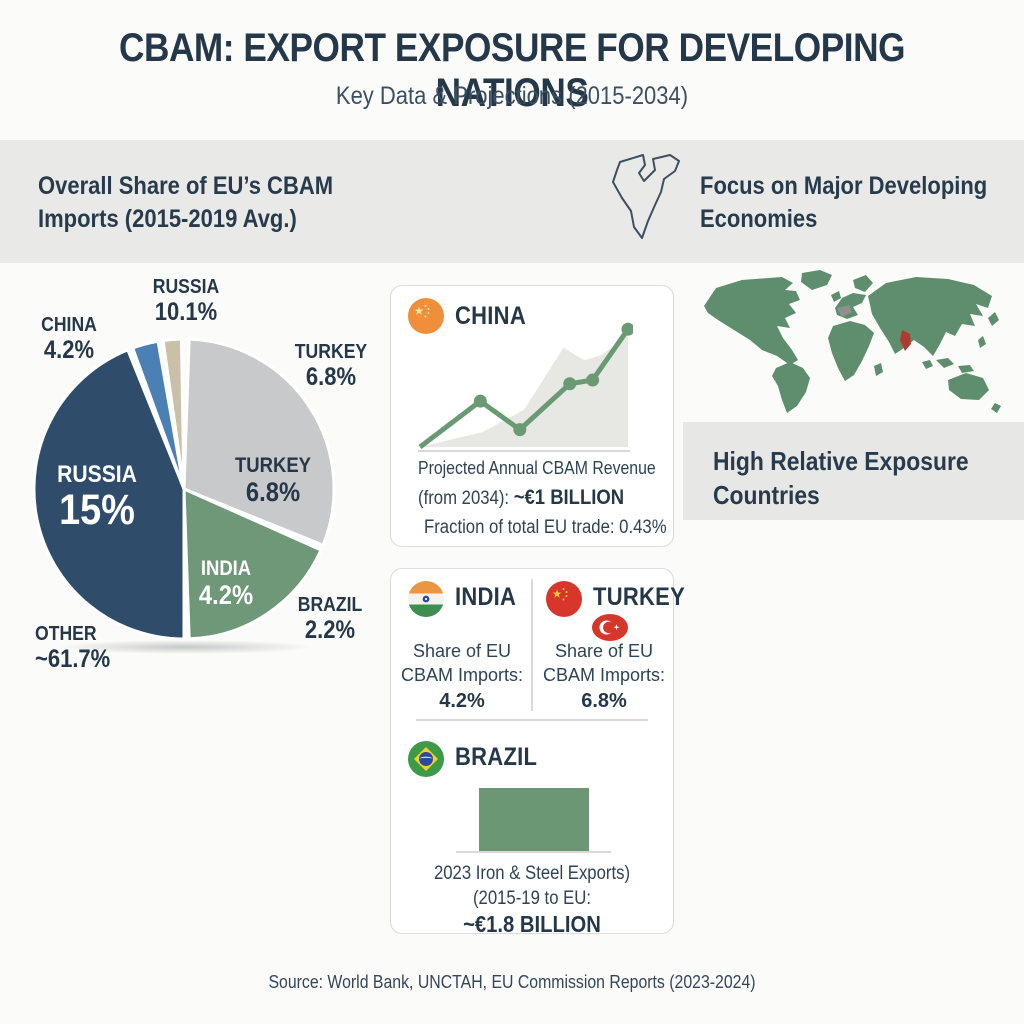 The image size is (1024, 1024). What do you see at coordinates (496, 757) in the screenshot?
I see `brazil-title: BRAZIL` at bounding box center [496, 757].